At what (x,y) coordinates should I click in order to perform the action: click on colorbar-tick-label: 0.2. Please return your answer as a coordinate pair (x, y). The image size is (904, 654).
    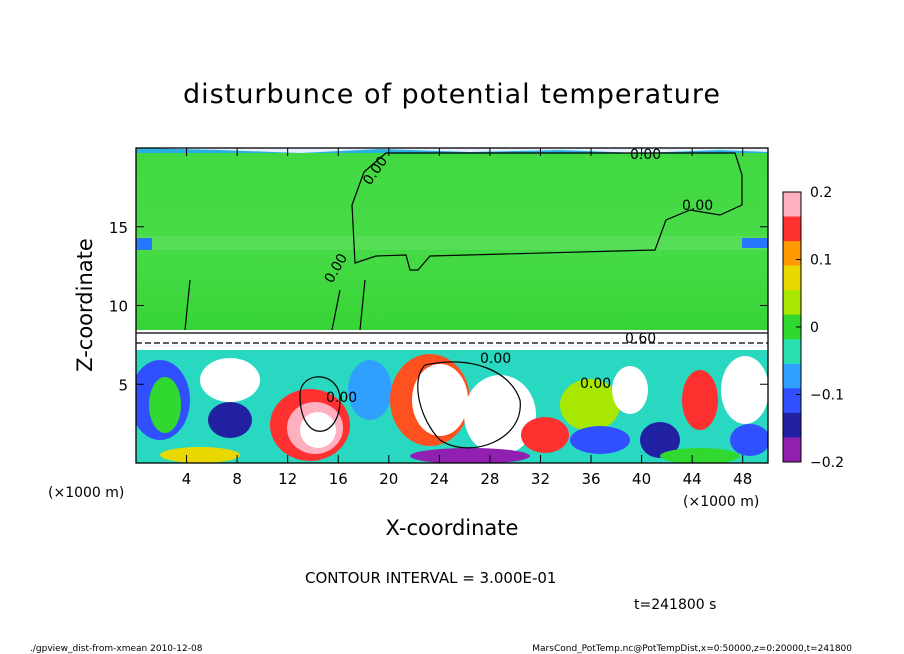
    Looking at the image, I should click on (821, 193).